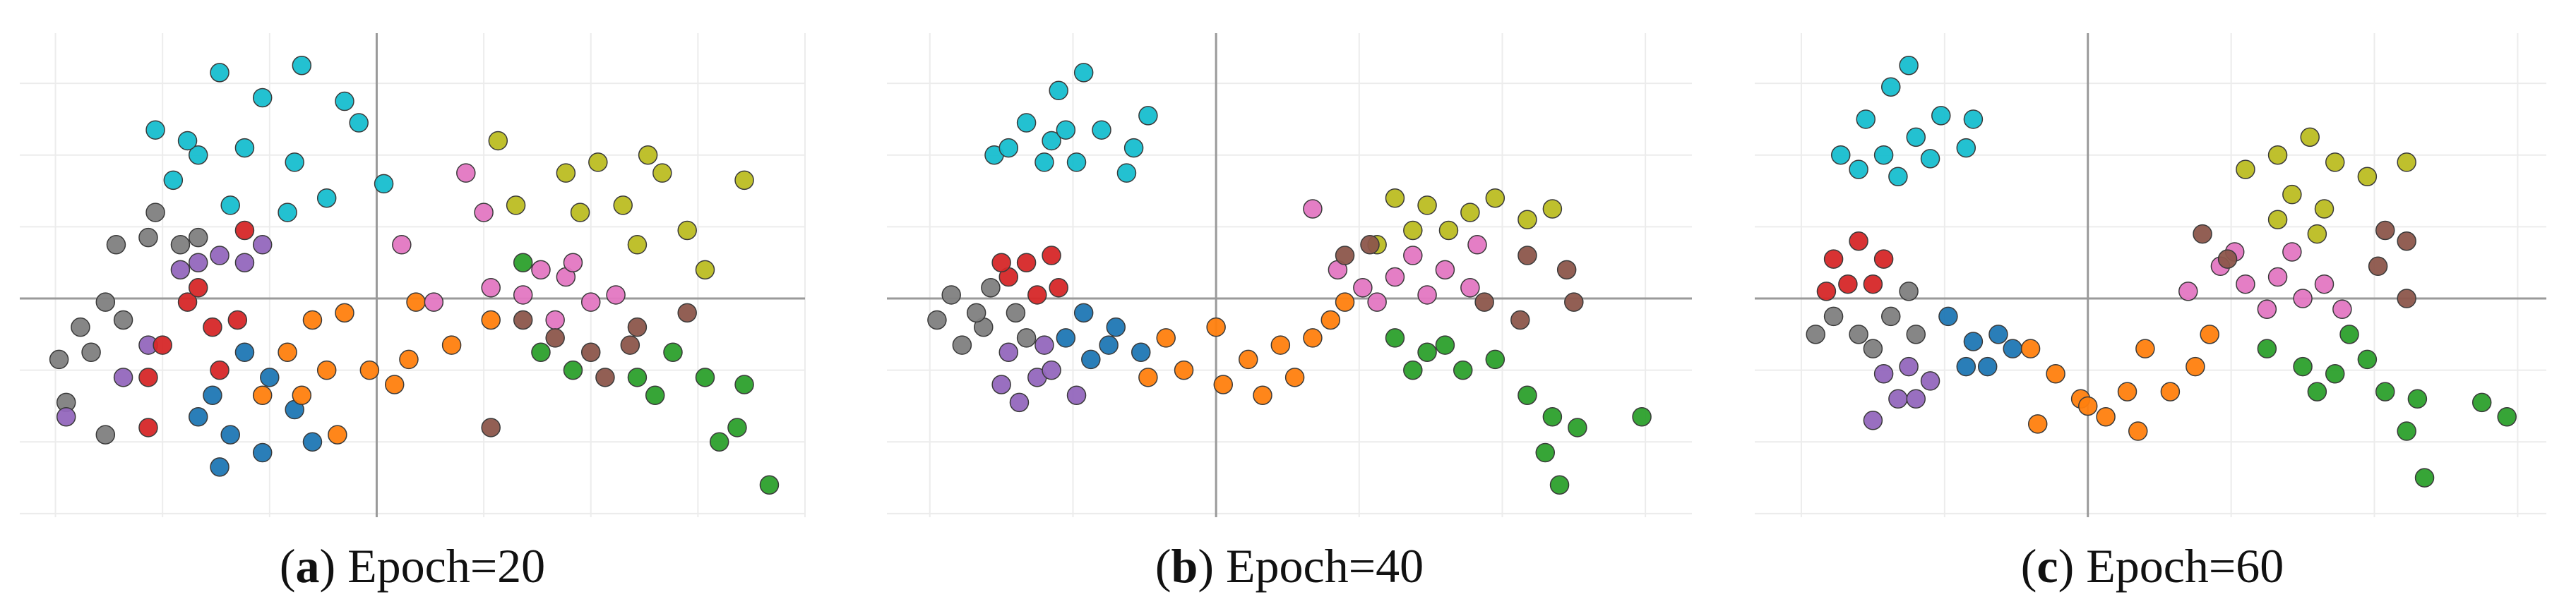 Image resolution: width=2576 pixels, height=616 pixels. I want to click on caption: (a) Epoch=20, so click(412, 566).